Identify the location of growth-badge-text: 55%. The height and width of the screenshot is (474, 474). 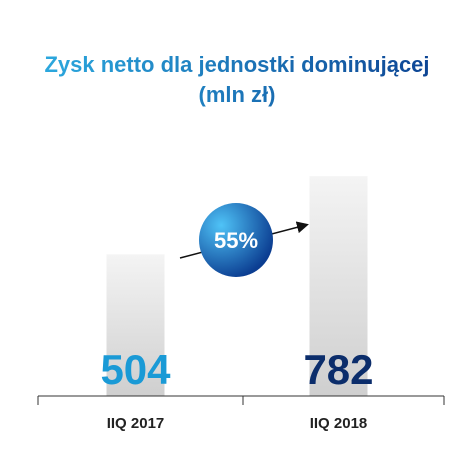
(236, 240).